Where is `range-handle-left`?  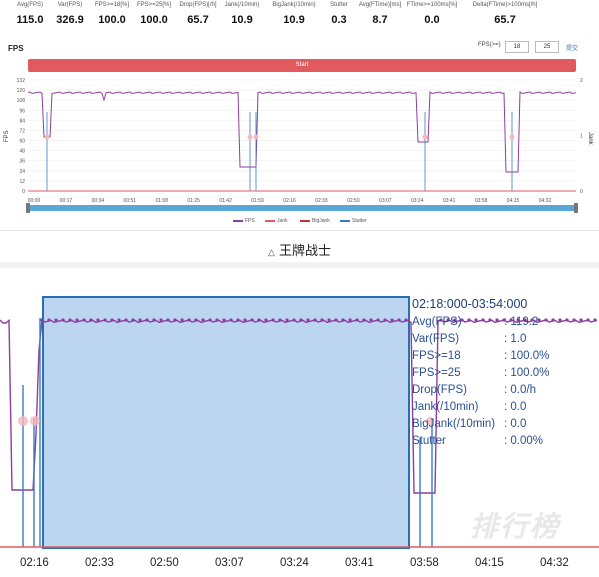
range-handle-left is located at coordinates (28, 208).